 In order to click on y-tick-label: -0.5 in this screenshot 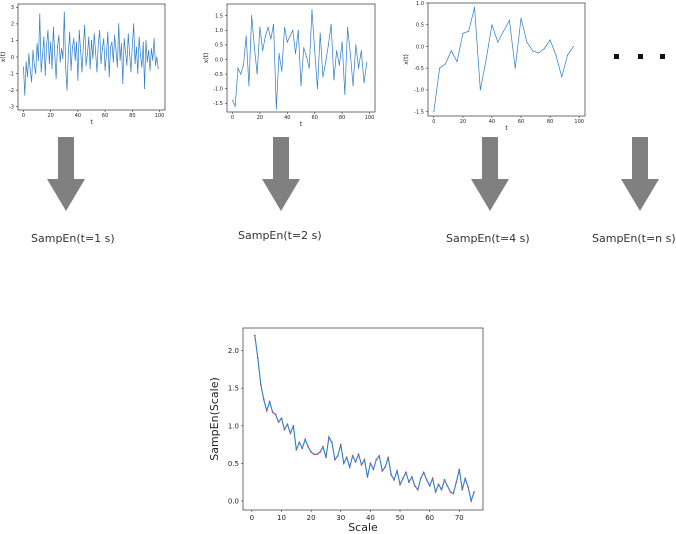, I will do `click(218, 75)`.